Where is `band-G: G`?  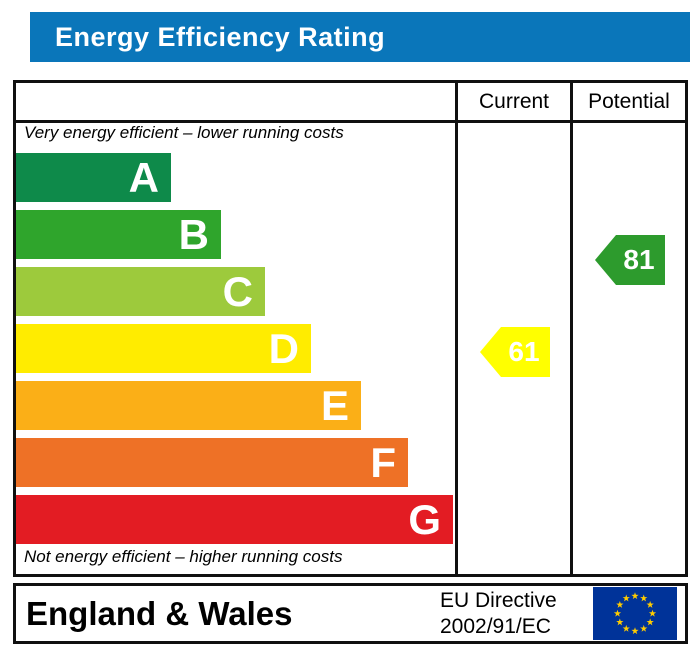 band-G: G is located at coordinates (234, 519).